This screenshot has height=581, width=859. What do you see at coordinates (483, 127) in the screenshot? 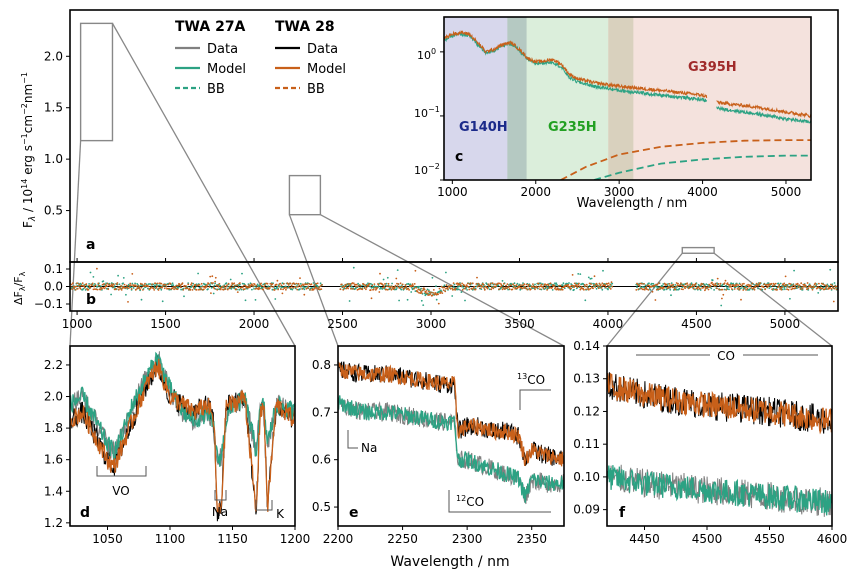
I see `band-label-g140h: G140H` at bounding box center [483, 127].